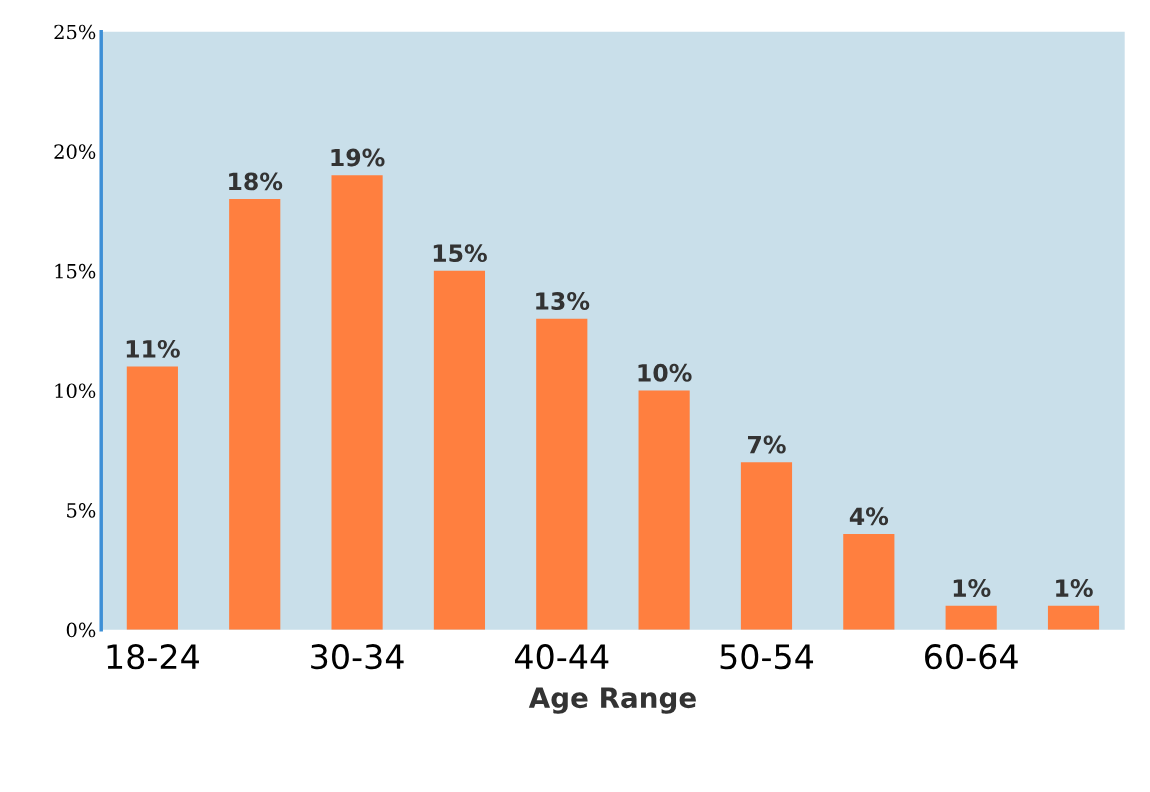 The height and width of the screenshot is (792, 1150). Describe the element at coordinates (612, 700) in the screenshot. I see `x-axis-title: Age Range` at that location.